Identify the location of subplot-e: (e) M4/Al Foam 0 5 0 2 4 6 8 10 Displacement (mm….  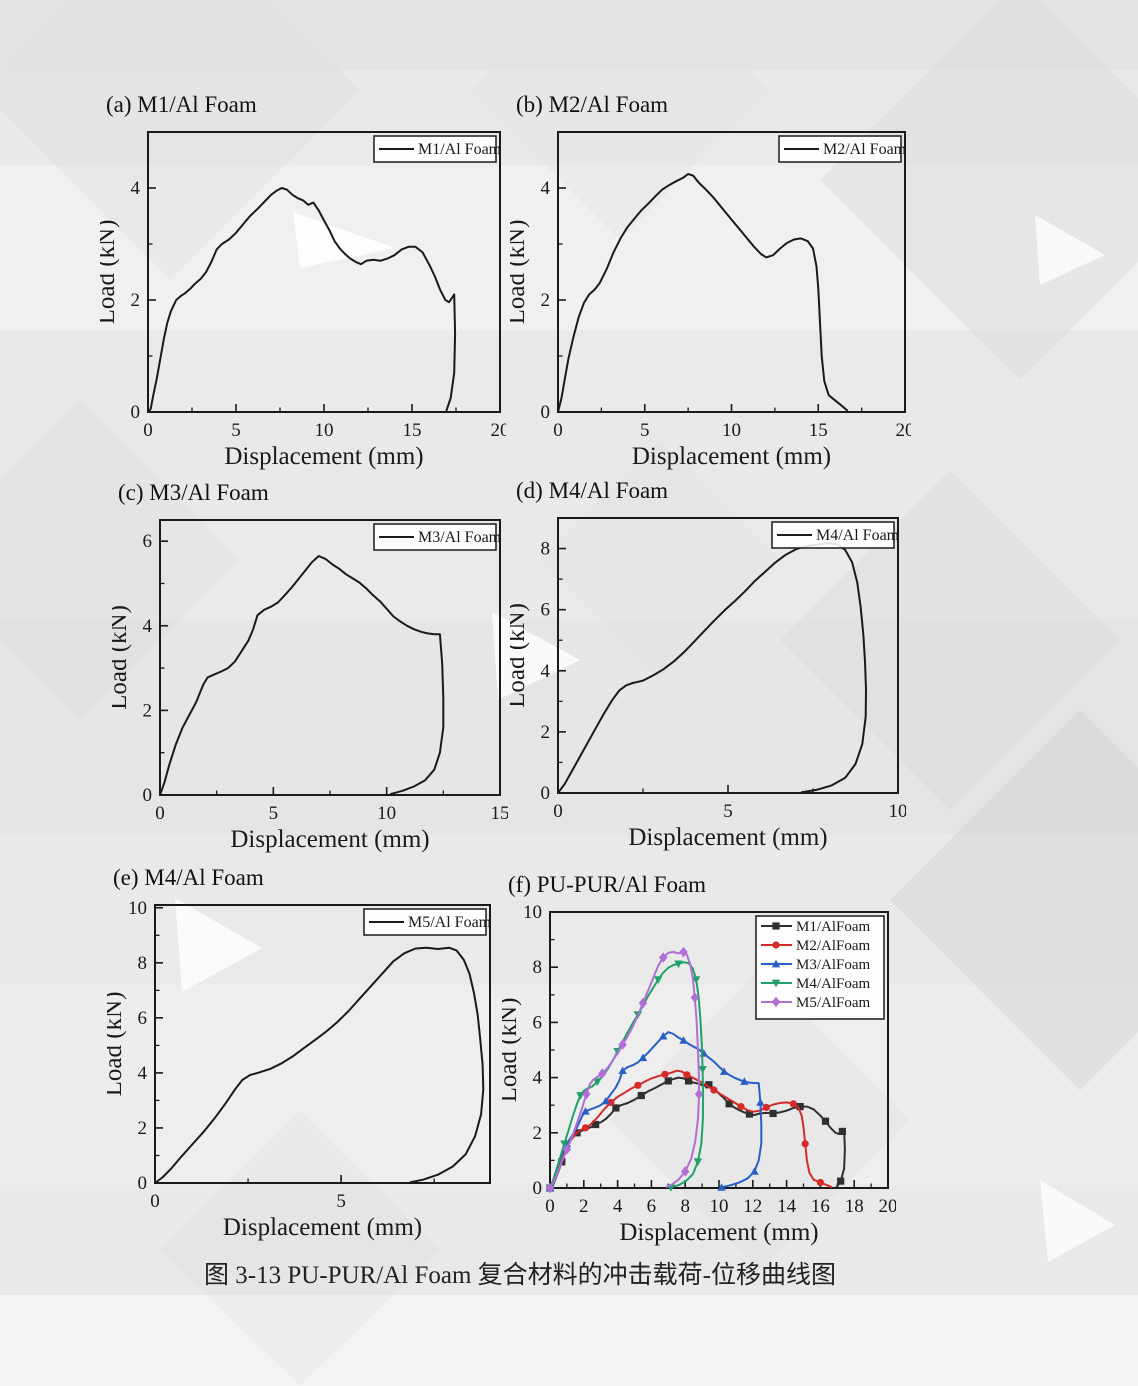
(299, 1064).